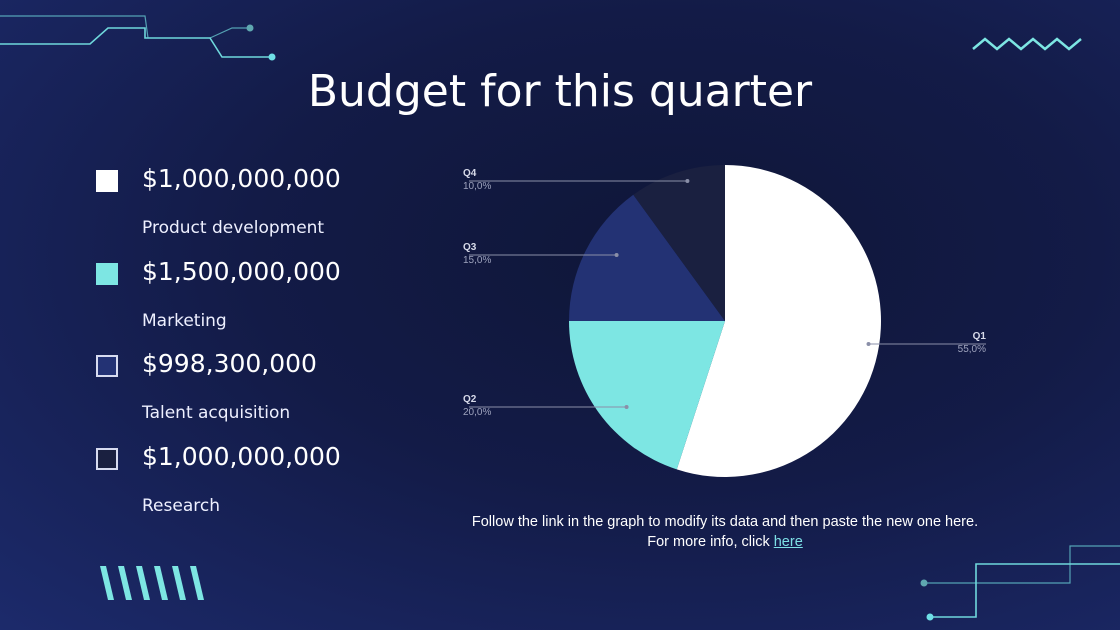 This screenshot has width=1120, height=630. I want to click on slice-value-label: 10,0%, so click(477, 186).